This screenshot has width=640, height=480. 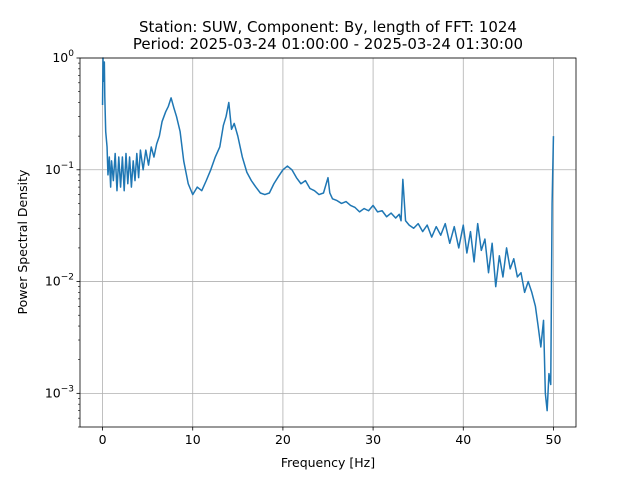 What do you see at coordinates (103, 439) in the screenshot?
I see `x-tick-label: 0` at bounding box center [103, 439].